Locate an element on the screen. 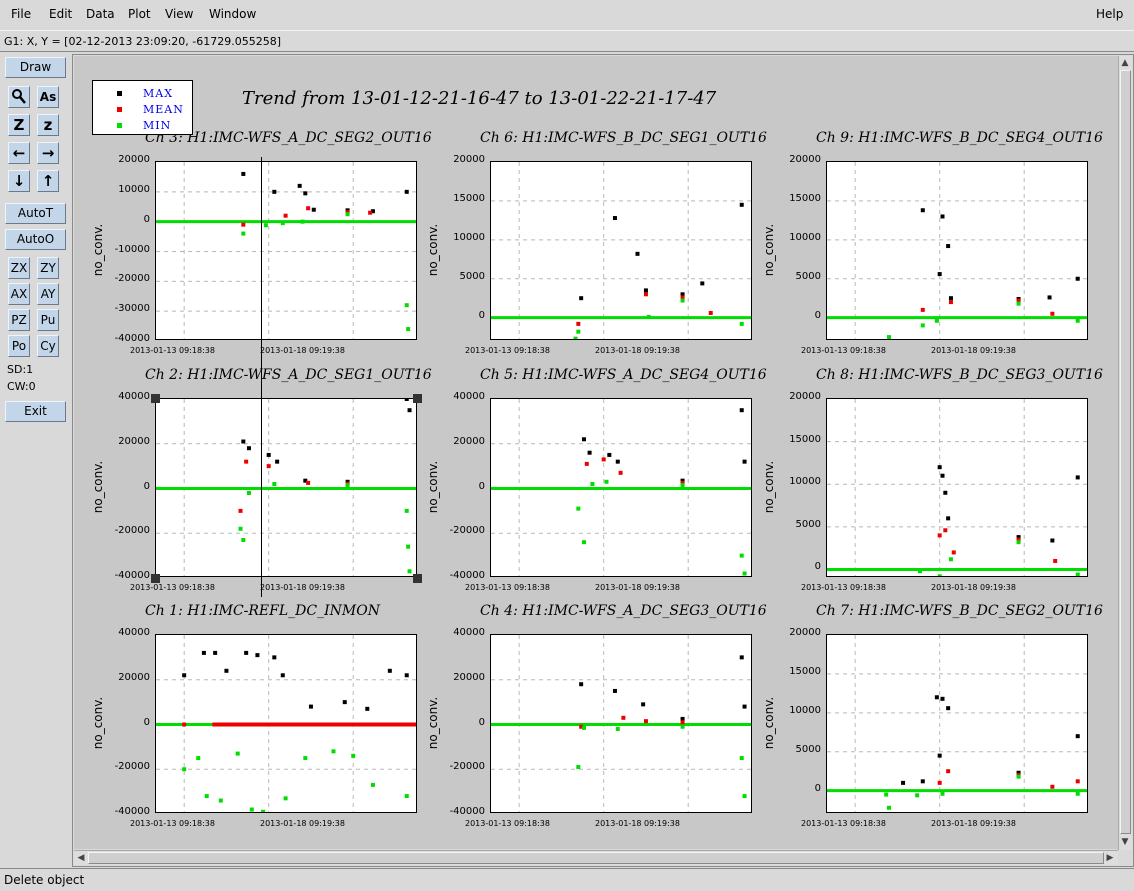  scroll-left-icon: ◀ is located at coordinates (81, 858).